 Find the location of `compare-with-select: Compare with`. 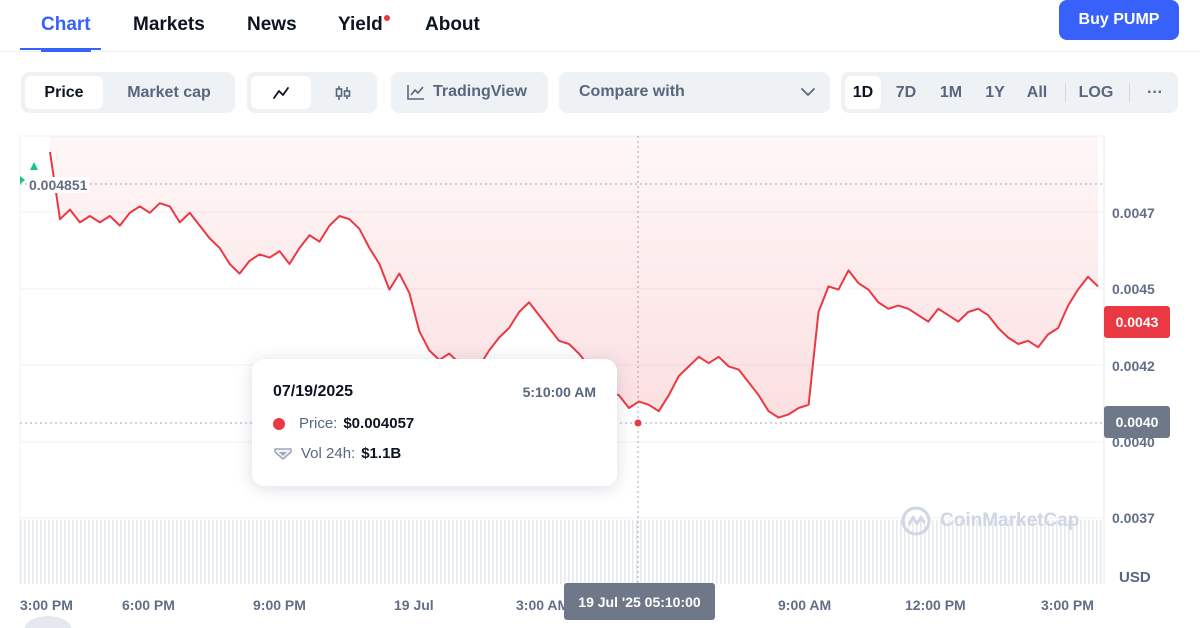

compare-with-select: Compare with is located at coordinates (694, 92).